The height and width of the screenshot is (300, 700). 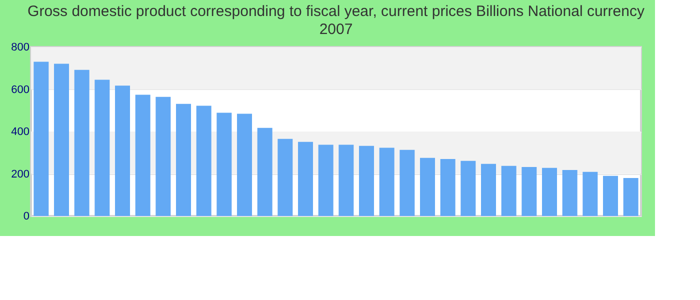 What do you see at coordinates (20, 48) in the screenshot?
I see `y-tick-label: 800` at bounding box center [20, 48].